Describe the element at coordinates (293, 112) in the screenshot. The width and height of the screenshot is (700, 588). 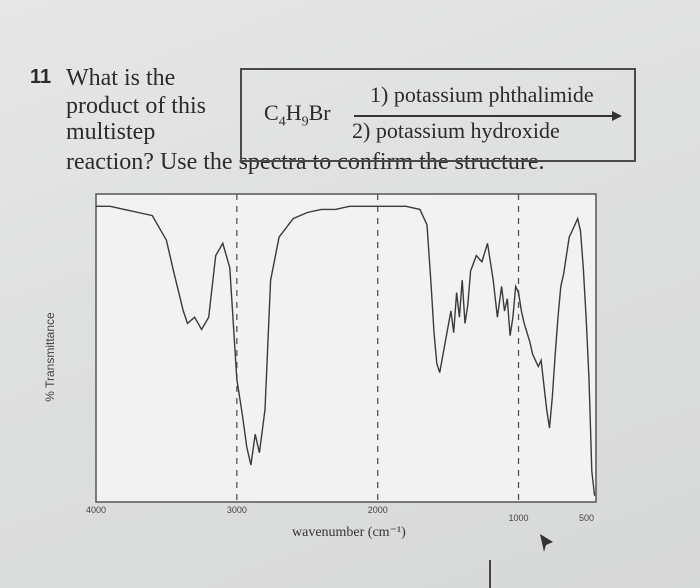
I see `reactant-h: H` at that location.